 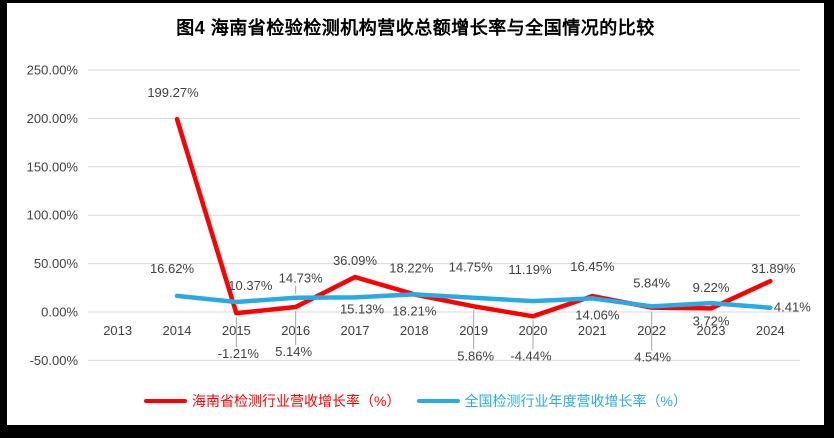 What do you see at coordinates (56, 263) in the screenshot?
I see `y-axis-tick: 50.00%` at bounding box center [56, 263].